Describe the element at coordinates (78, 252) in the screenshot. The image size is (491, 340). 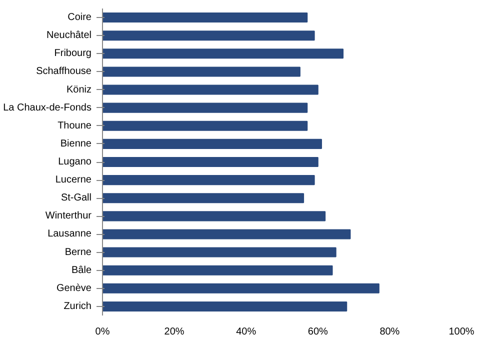
I see `y-tick-label: Berne` at that location.